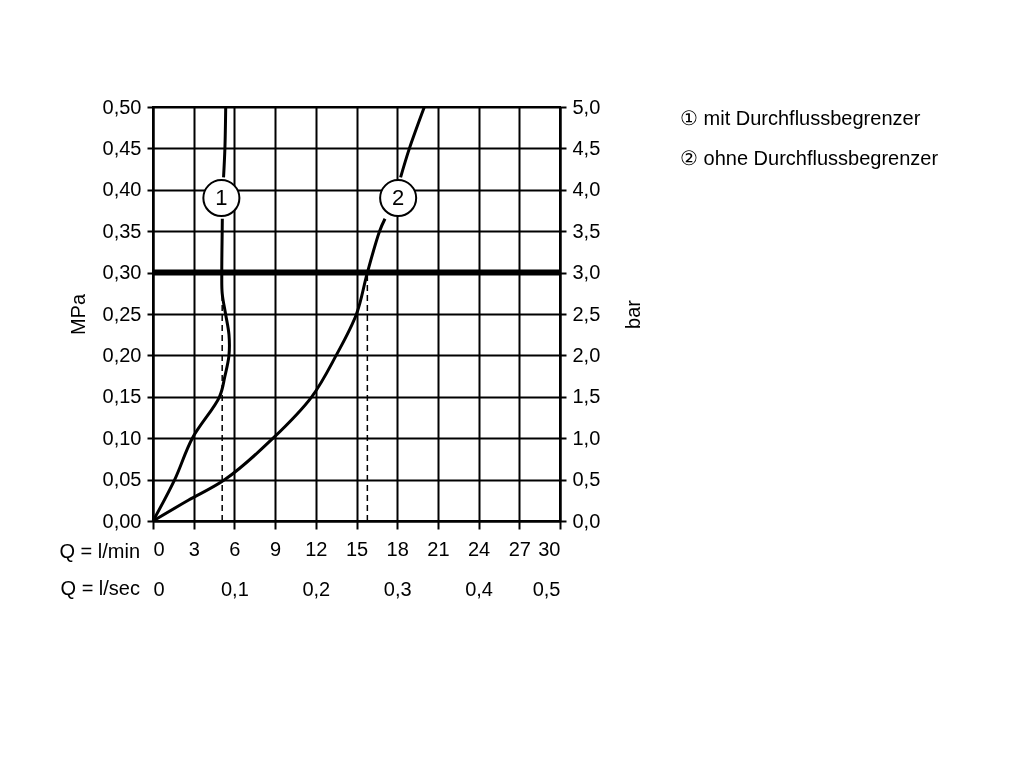 The height and width of the screenshot is (768, 1024). What do you see at coordinates (159, 588) in the screenshot?
I see `x2-tick-label: 0` at bounding box center [159, 588].